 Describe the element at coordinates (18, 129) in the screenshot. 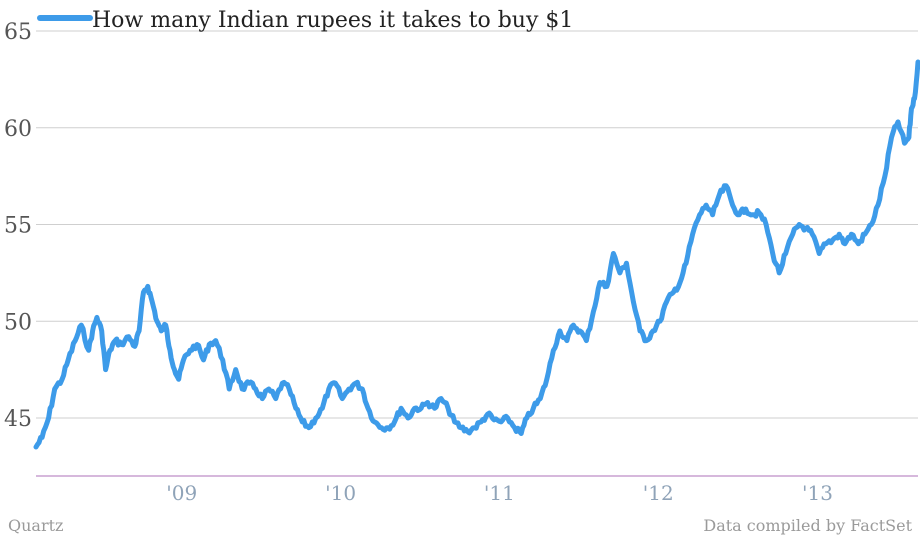

I see `y-tick-label-60: 60` at that location.